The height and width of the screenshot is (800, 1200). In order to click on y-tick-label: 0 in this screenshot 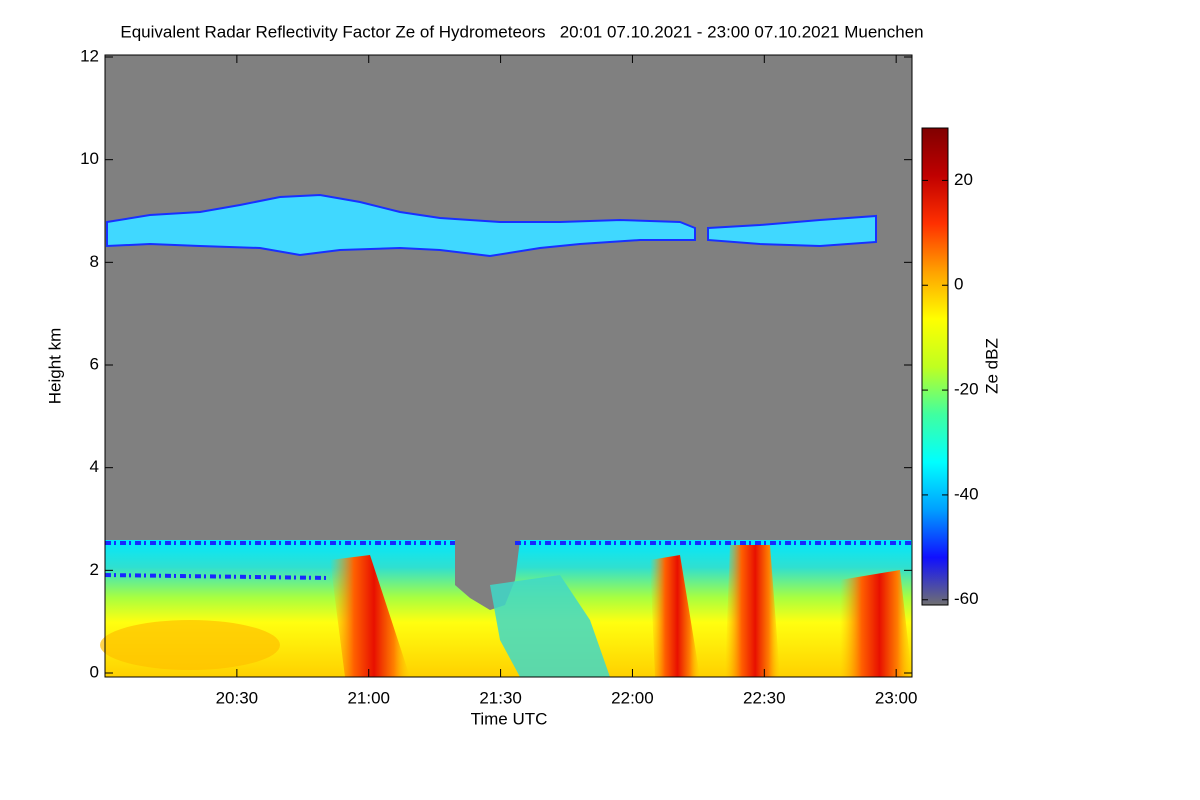, I will do `click(94, 671)`.